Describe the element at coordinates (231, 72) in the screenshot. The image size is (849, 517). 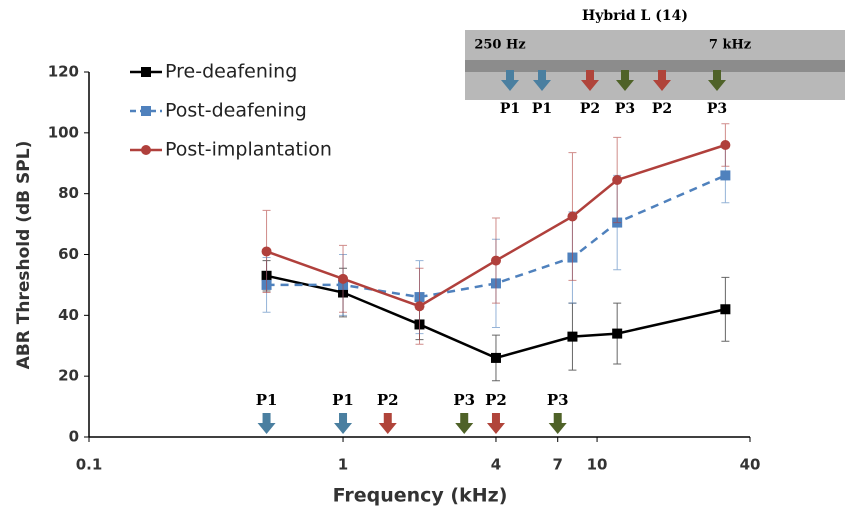
I see `legend-label: Pre-deafening` at that location.